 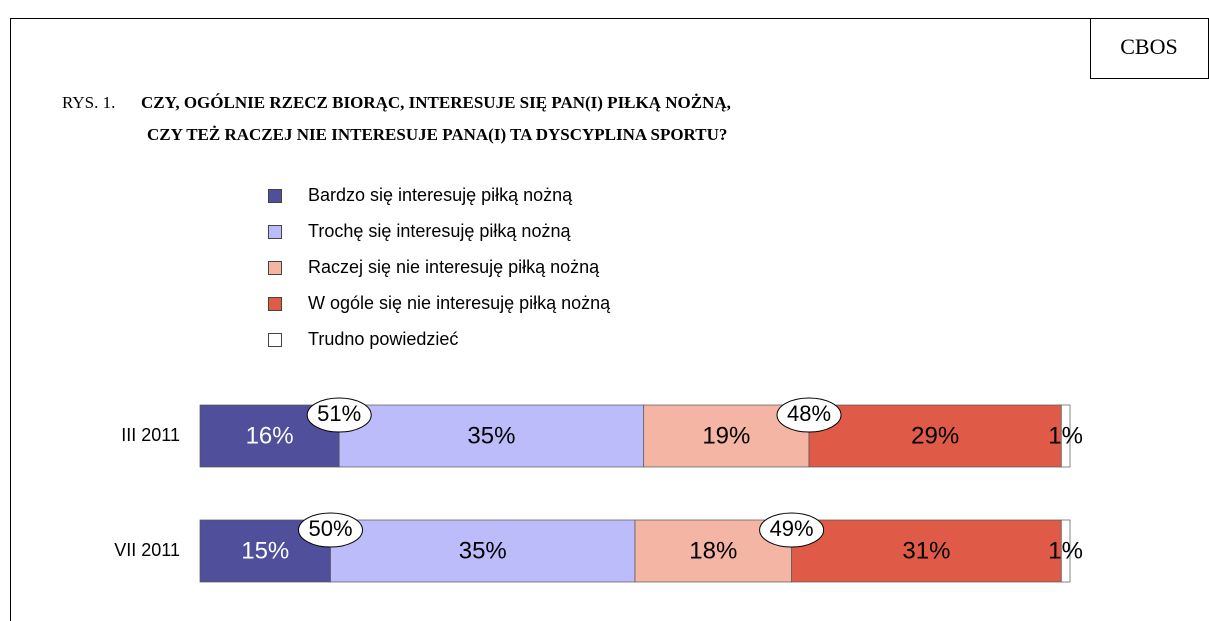 What do you see at coordinates (265, 550) in the screenshot?
I see `data-label: 15%` at bounding box center [265, 550].